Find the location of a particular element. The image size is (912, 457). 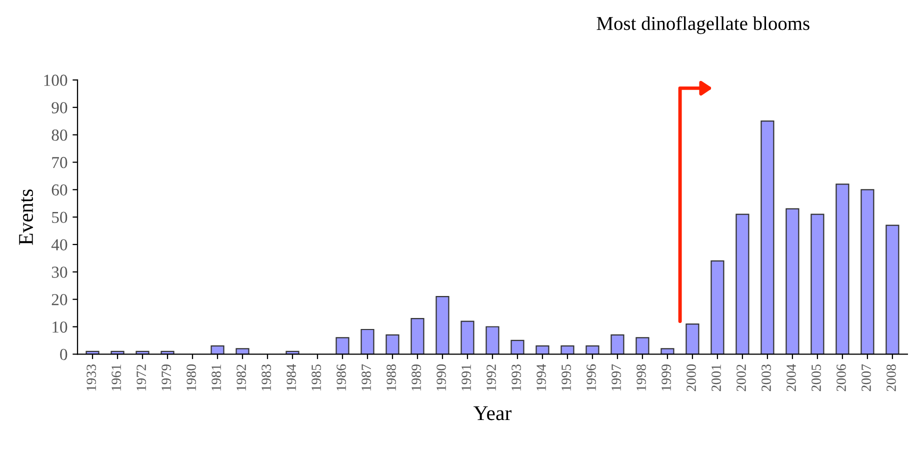

x-tick-label: 1972 is located at coordinates (141, 377).